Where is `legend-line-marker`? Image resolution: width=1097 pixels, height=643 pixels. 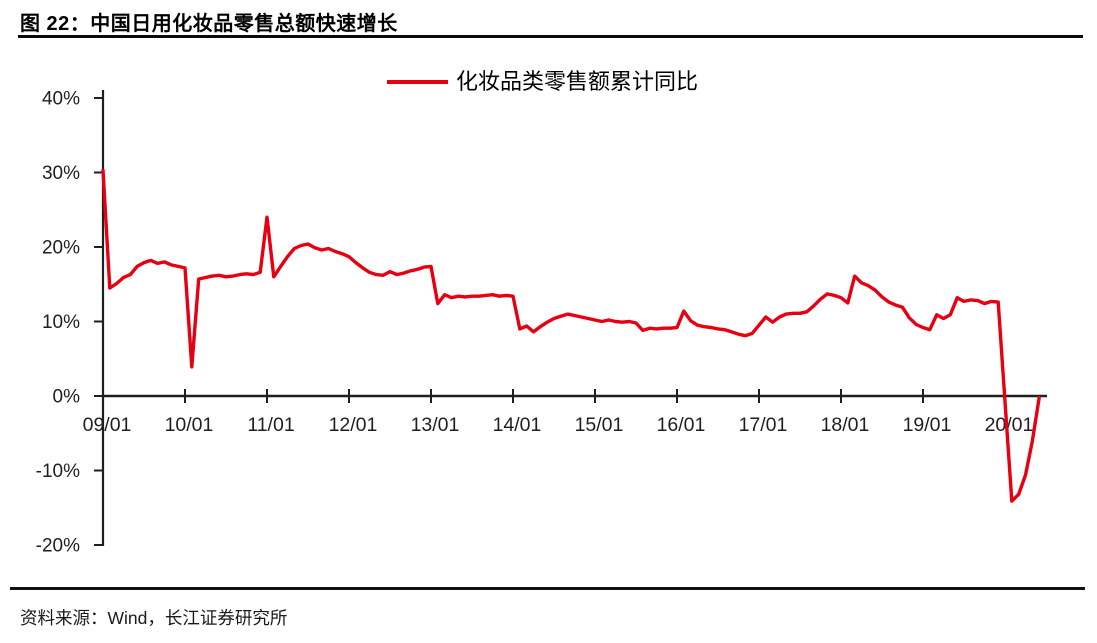 legend-line-marker is located at coordinates (417, 82).